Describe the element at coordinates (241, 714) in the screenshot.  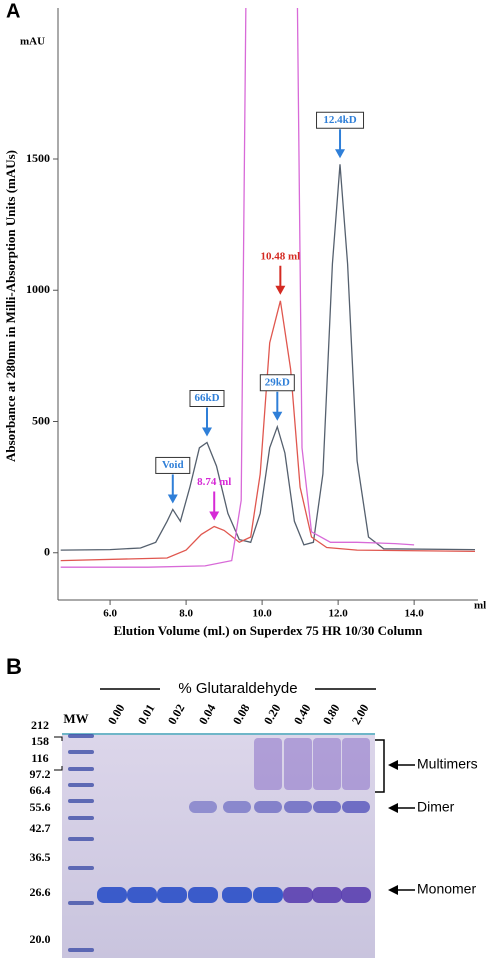
I see `lane-label: 0.08` at that location.